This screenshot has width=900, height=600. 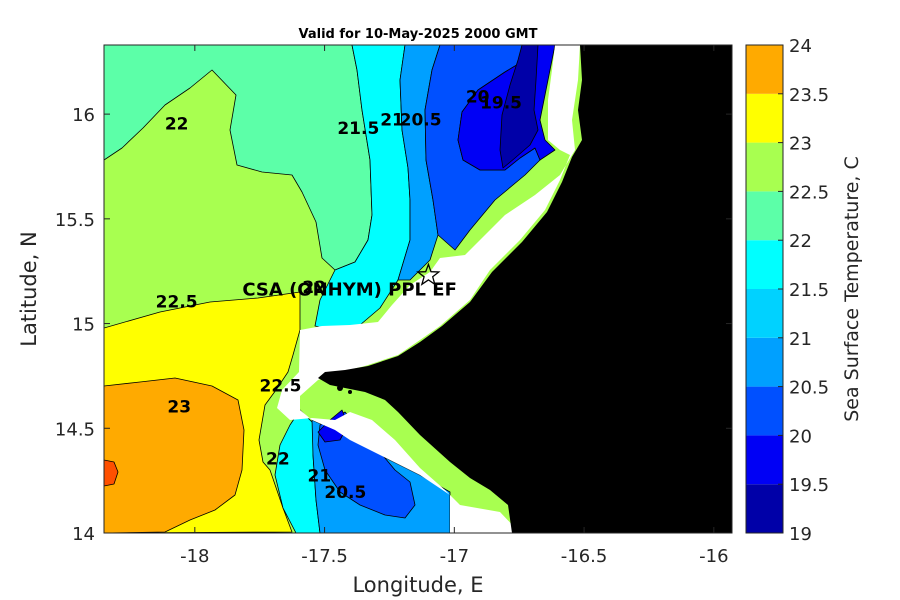 I want to click on y-tick-label: 14.5, so click(x=75, y=429).